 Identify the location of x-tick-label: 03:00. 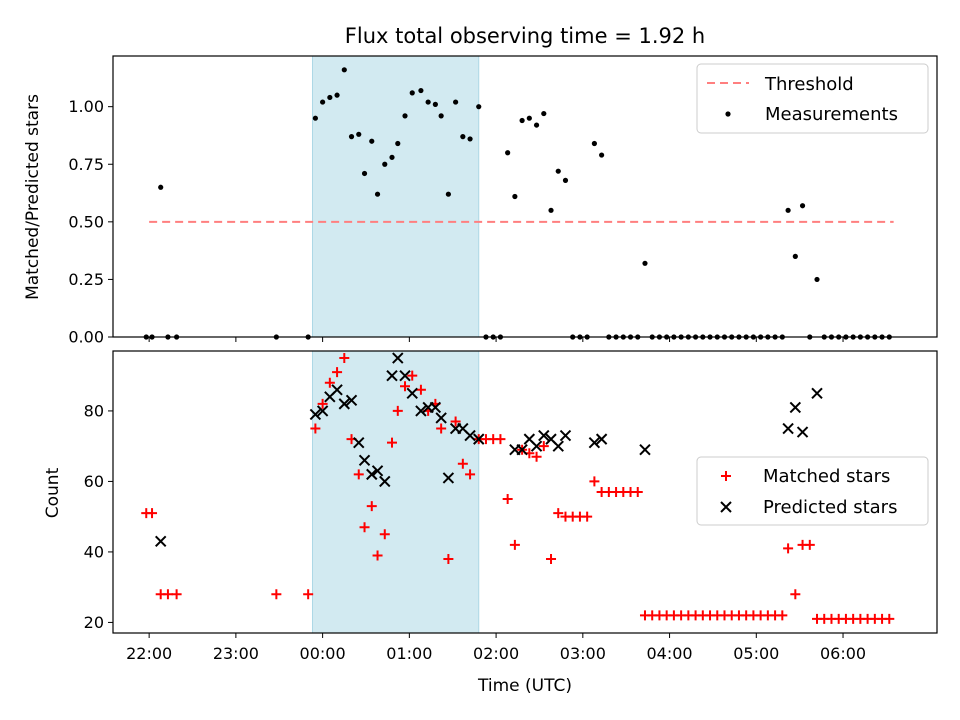
(583, 653).